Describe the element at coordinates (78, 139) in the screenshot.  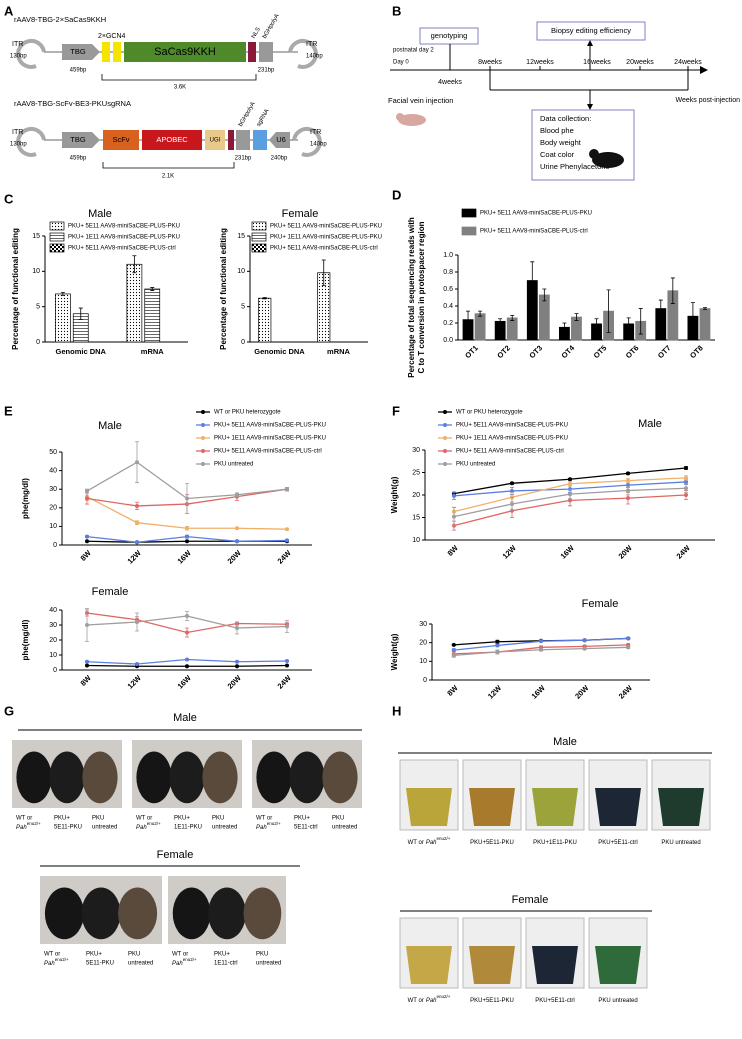
I see `promoter-label: TBG` at that location.